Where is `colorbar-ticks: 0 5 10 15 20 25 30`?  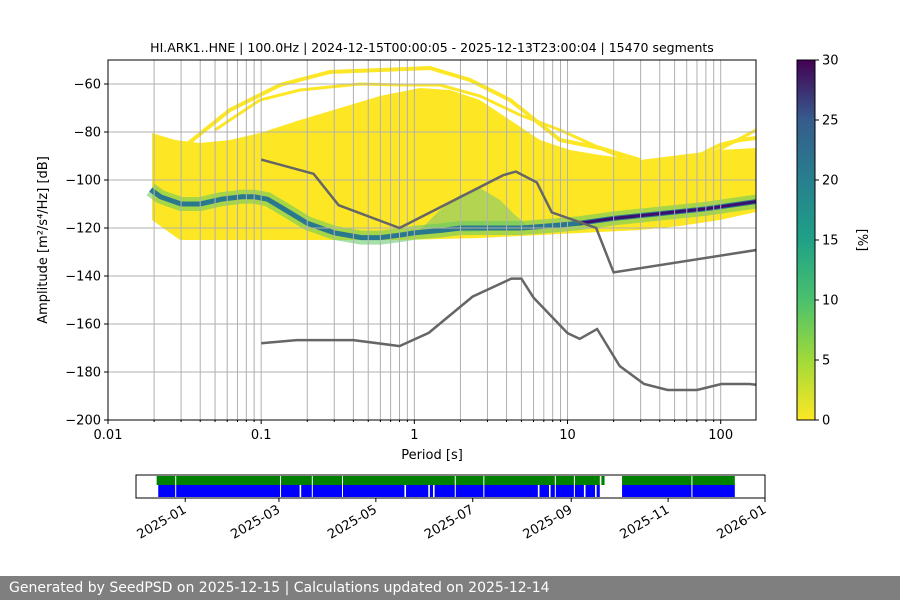 colorbar-ticks: 0 5 10 15 20 25 30 is located at coordinates (827, 241).